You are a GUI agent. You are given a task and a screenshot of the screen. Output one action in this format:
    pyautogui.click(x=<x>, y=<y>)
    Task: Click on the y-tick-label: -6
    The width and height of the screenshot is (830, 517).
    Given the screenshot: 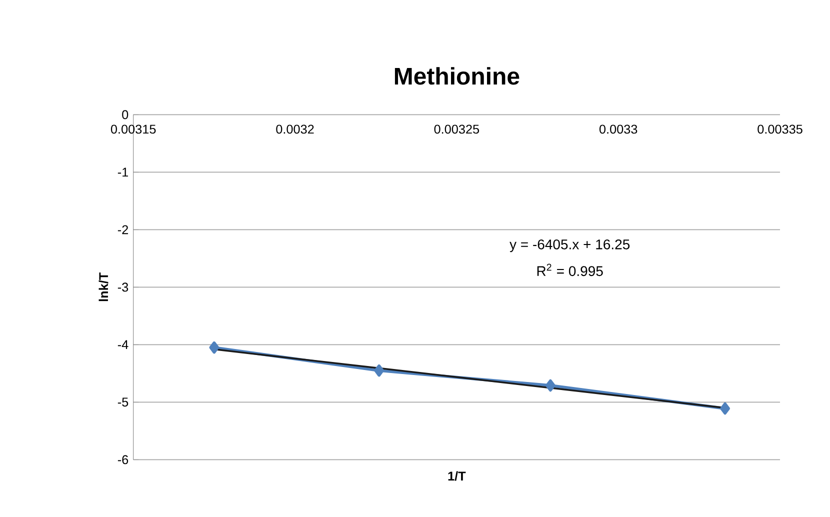 What is the action you would take?
    pyautogui.click(x=123, y=459)
    